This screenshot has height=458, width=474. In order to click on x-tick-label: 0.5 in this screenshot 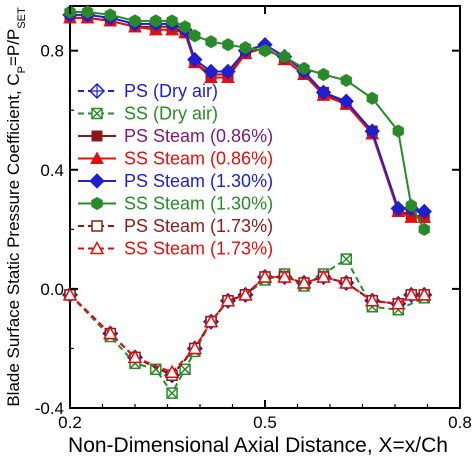, I will do `click(265, 422)`.